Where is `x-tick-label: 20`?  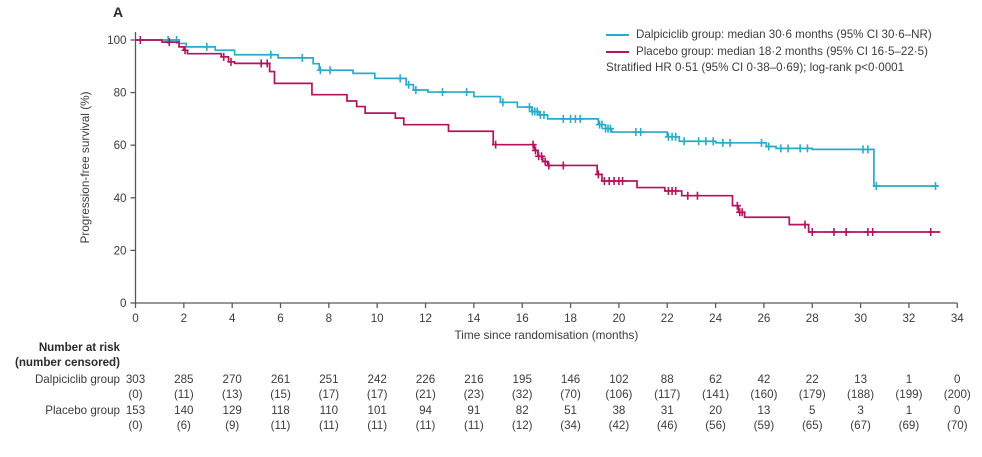 x-tick-label: 20 is located at coordinates (618, 318).